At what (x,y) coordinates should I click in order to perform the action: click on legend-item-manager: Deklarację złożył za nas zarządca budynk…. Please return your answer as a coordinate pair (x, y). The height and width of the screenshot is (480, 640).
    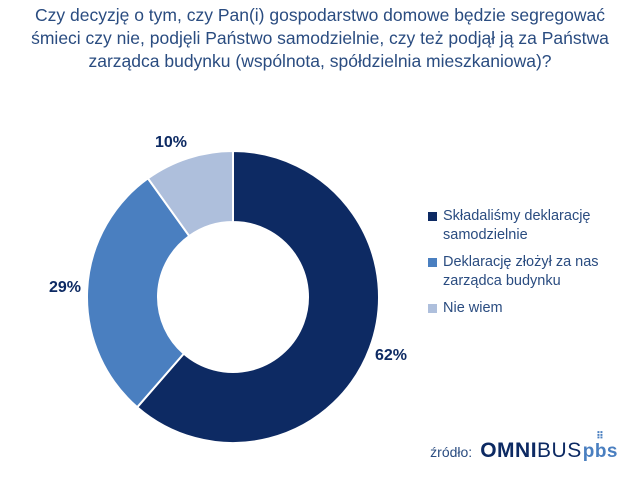
    Looking at the image, I should click on (533, 272).